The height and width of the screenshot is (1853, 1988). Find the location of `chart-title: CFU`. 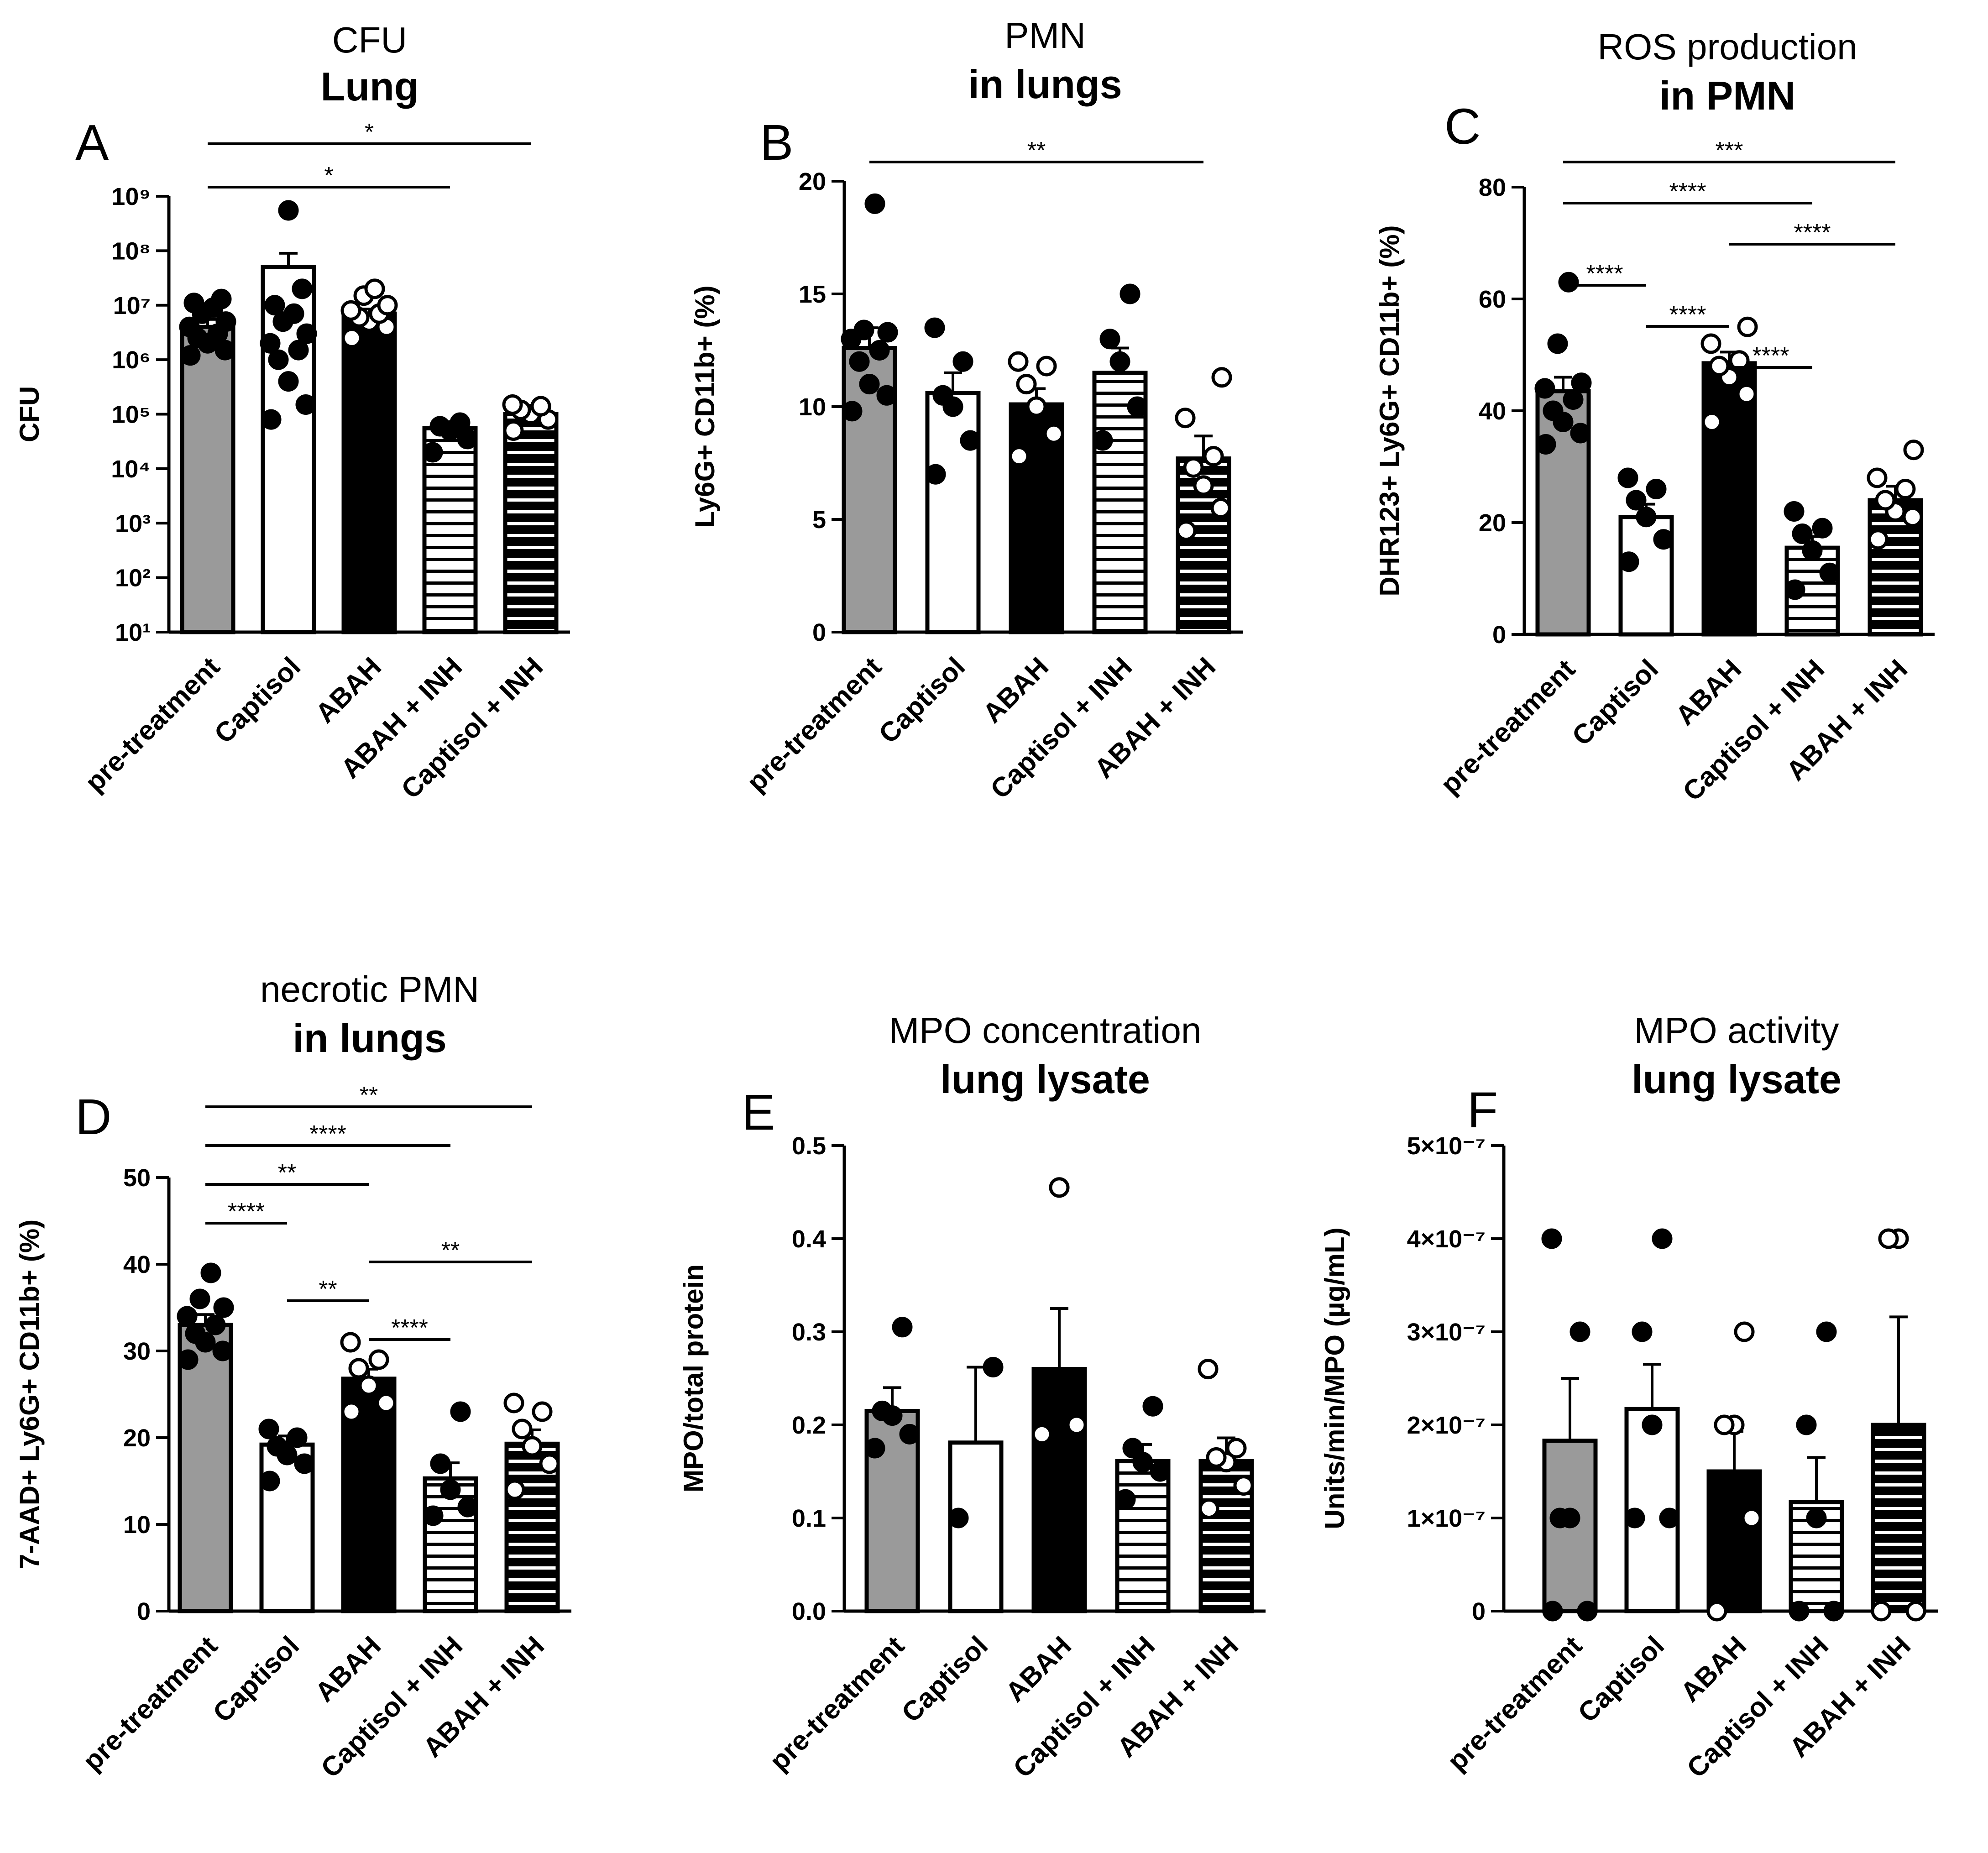

chart-title: CFU is located at coordinates (369, 40).